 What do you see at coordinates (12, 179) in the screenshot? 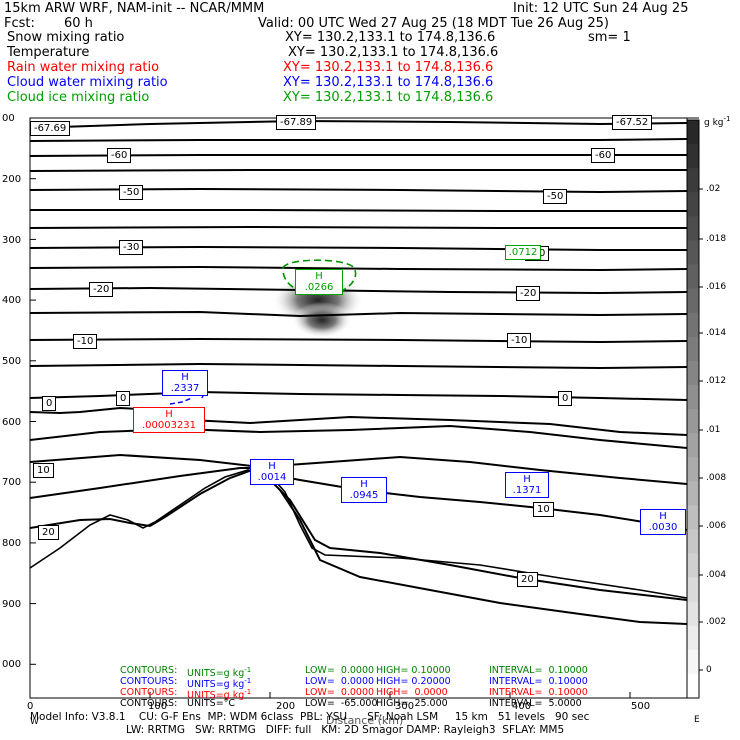
I see `y-tick-label: 200` at bounding box center [12, 179].